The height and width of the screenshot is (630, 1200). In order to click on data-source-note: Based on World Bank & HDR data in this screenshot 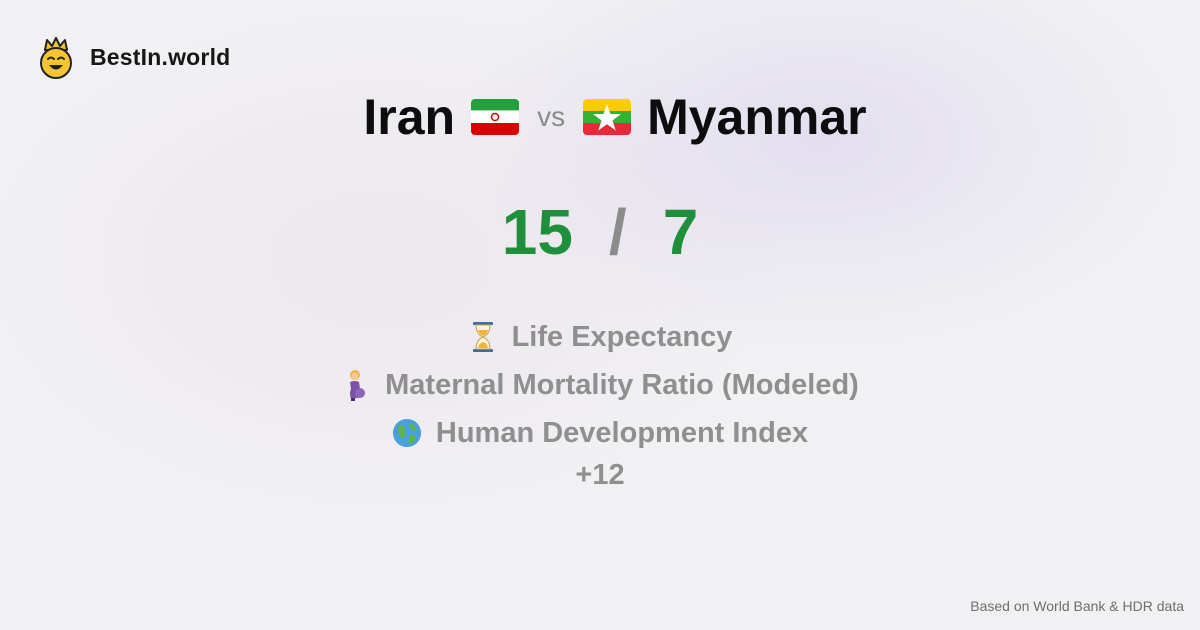, I will do `click(1077, 606)`.